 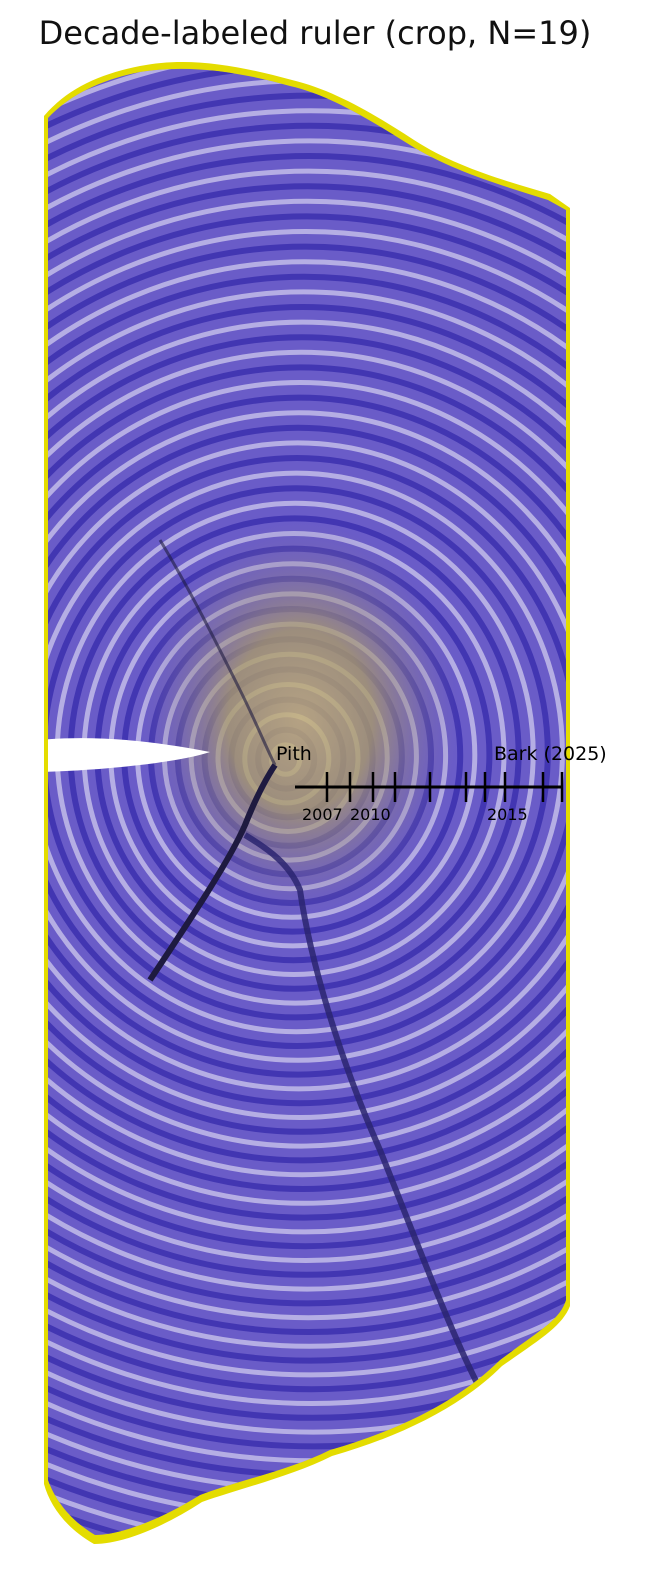 I want to click on tick-label-2010: 2010, so click(x=370, y=814).